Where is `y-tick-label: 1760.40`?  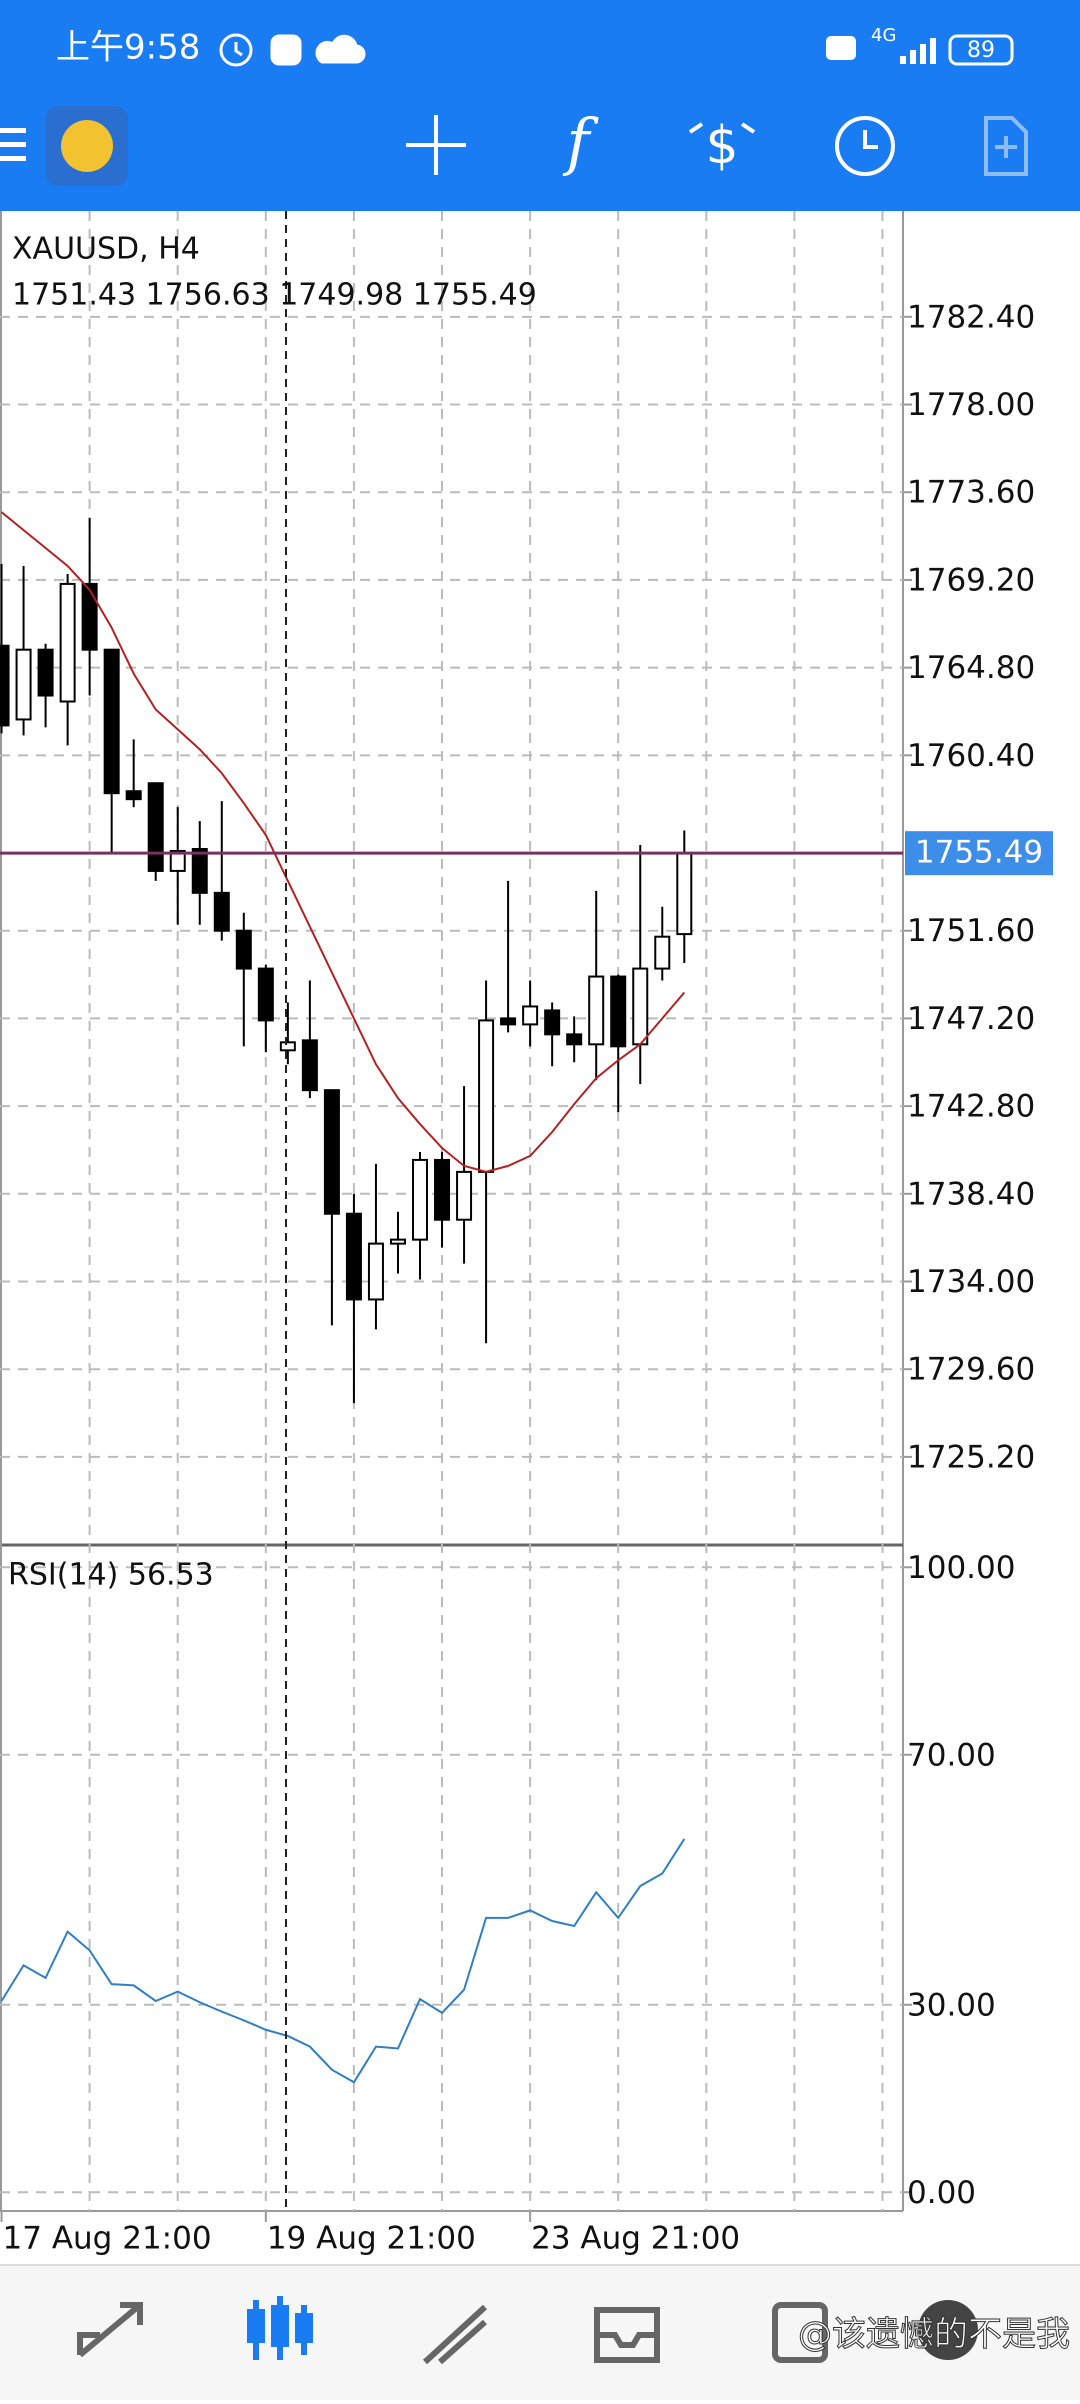 y-tick-label: 1760.40 is located at coordinates (971, 756).